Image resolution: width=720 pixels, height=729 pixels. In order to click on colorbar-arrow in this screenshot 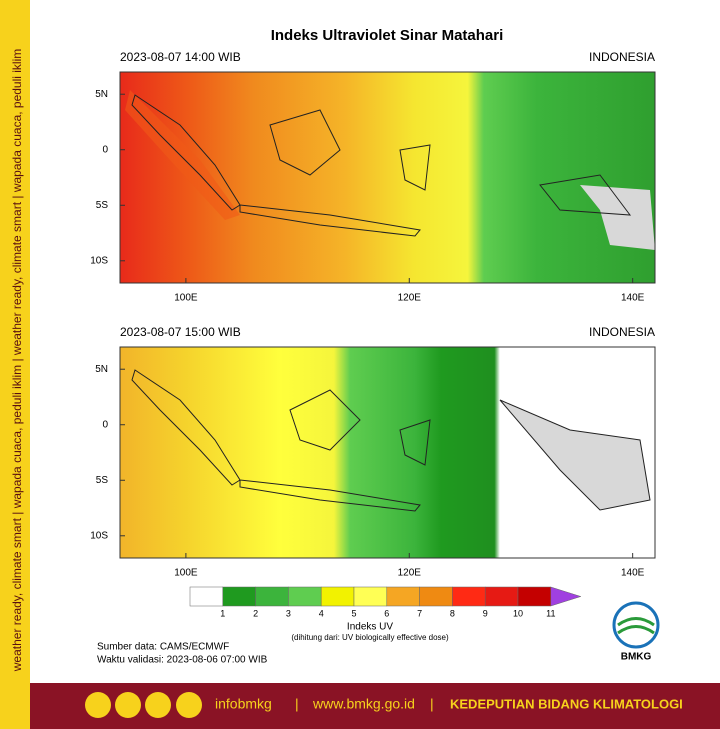, I will do `click(566, 596)`.